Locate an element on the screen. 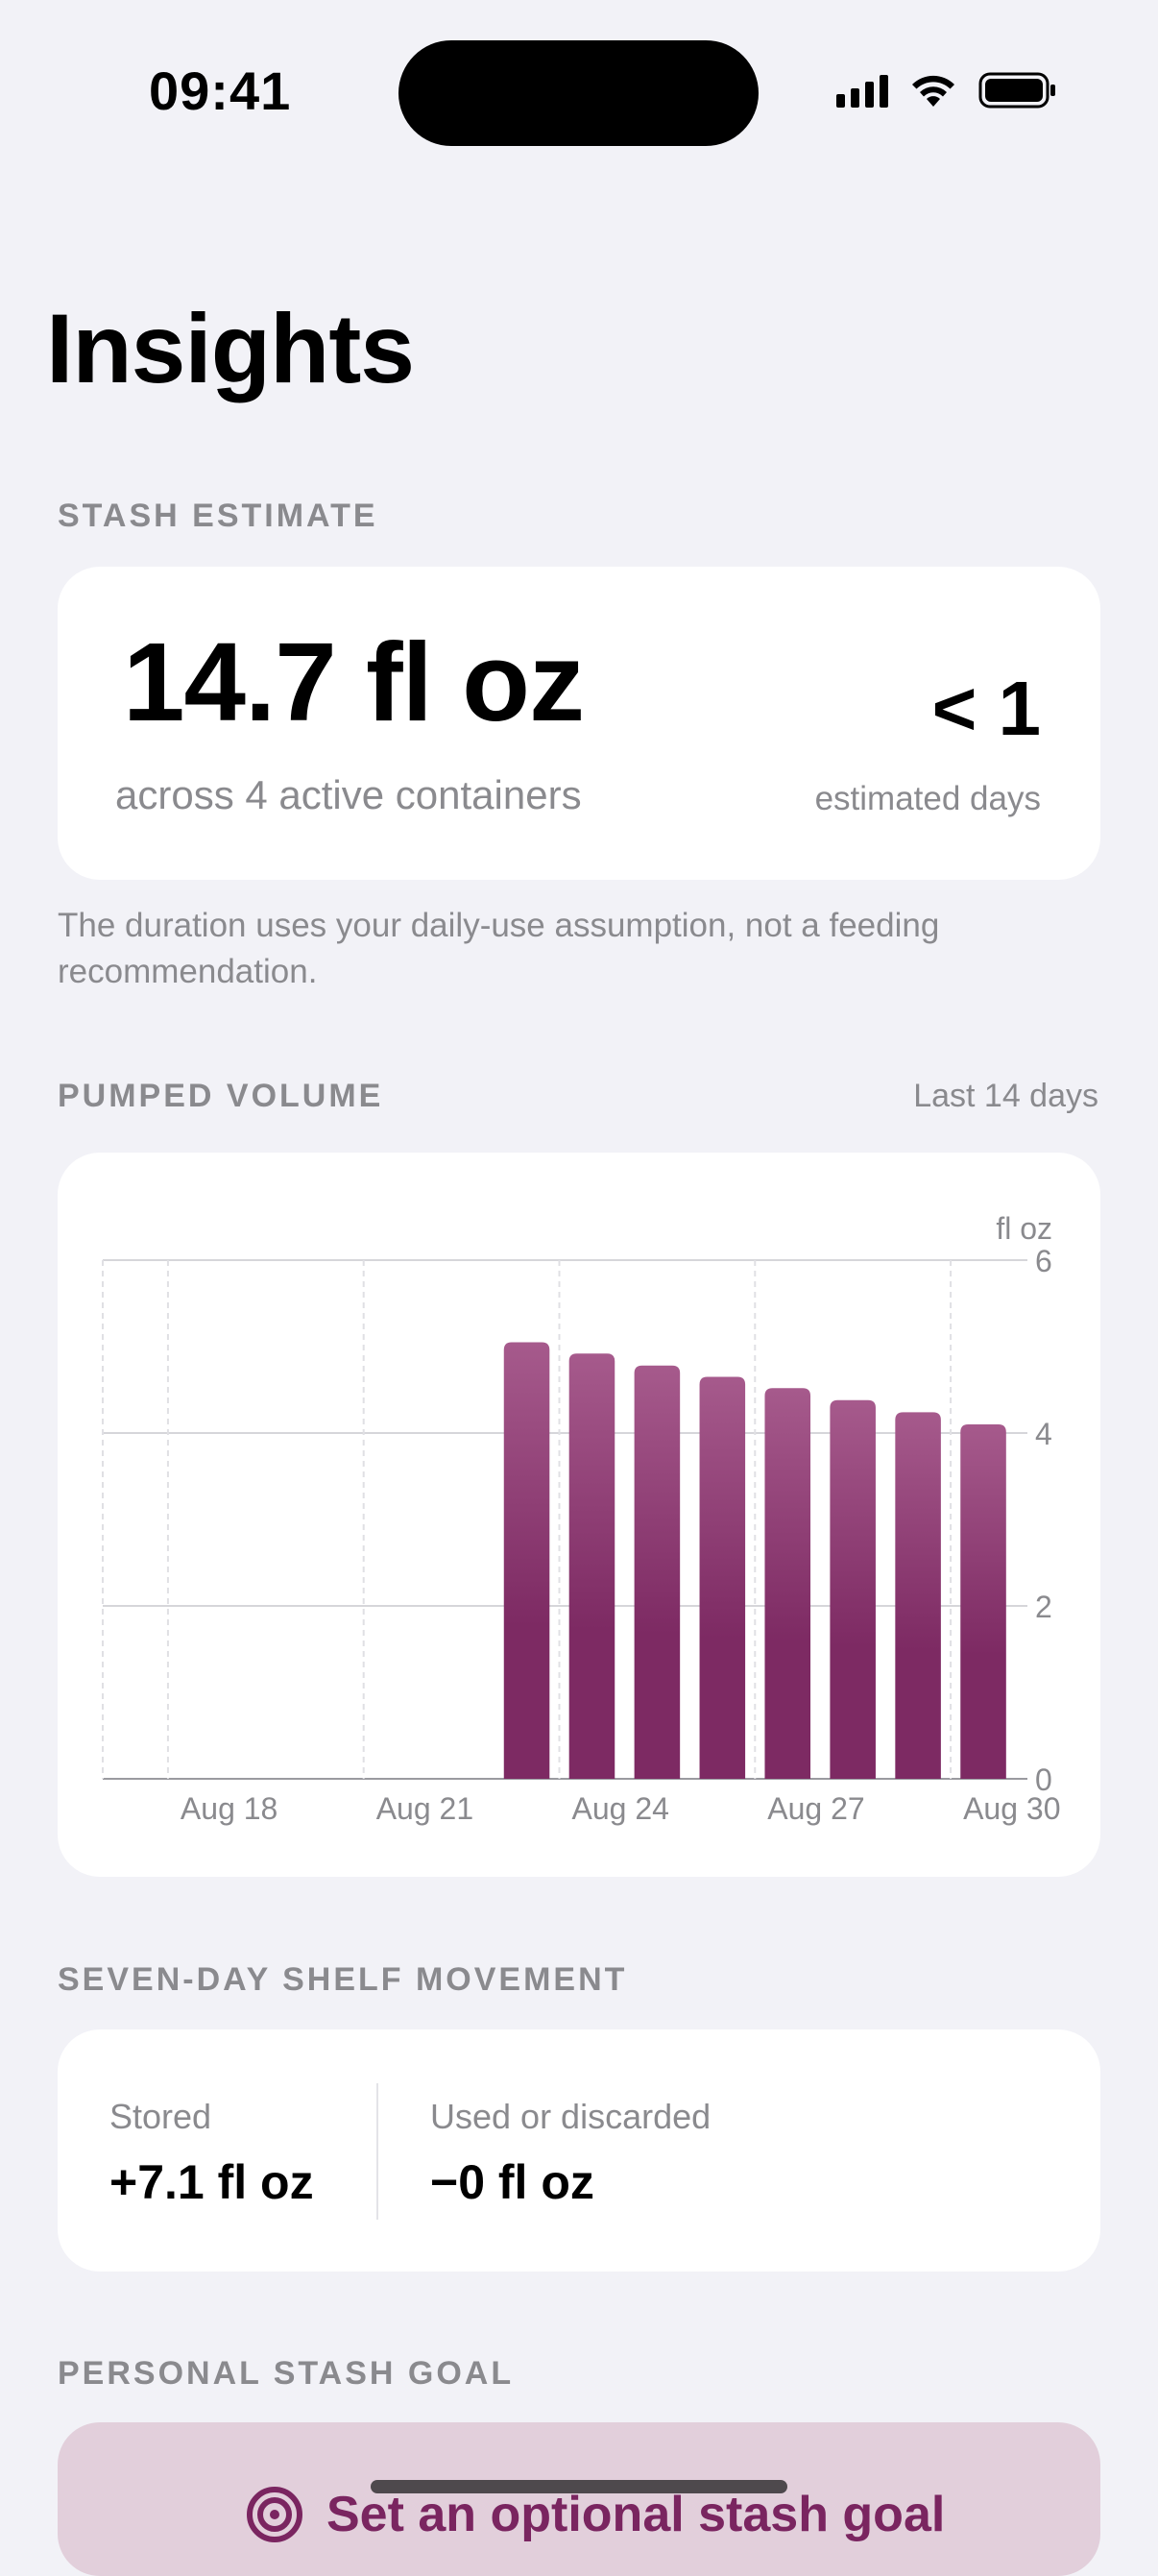  x-tick-label: Aug 21 is located at coordinates (424, 1808).